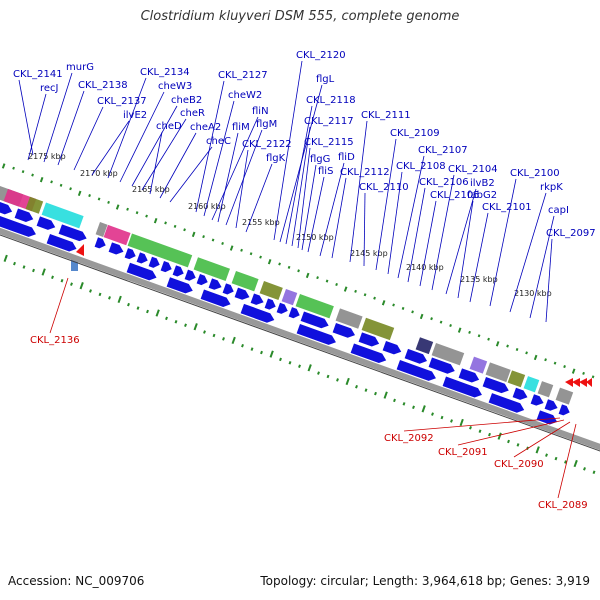 Image resolution: width=600 pixels, height=600 pixels. I want to click on gene-label-chew2: cheW2, so click(245, 95).